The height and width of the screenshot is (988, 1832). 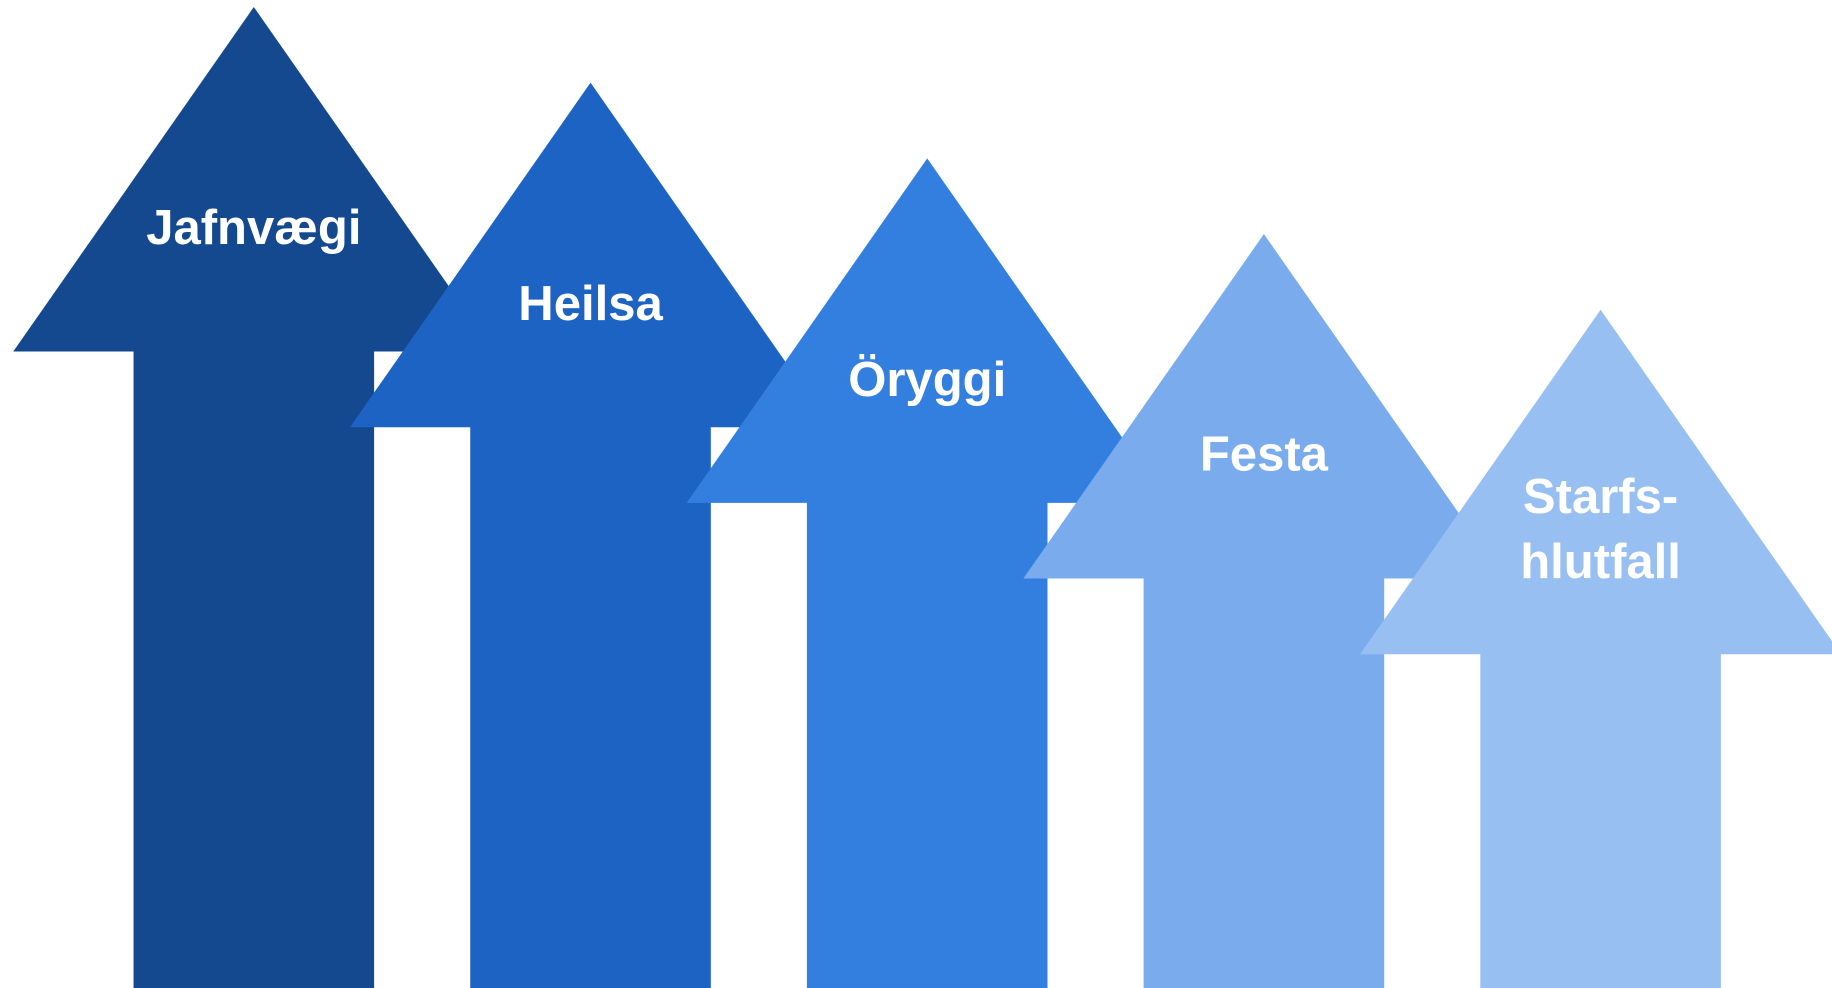 What do you see at coordinates (590, 304) in the screenshot?
I see `arrow-label: Heilsa` at bounding box center [590, 304].